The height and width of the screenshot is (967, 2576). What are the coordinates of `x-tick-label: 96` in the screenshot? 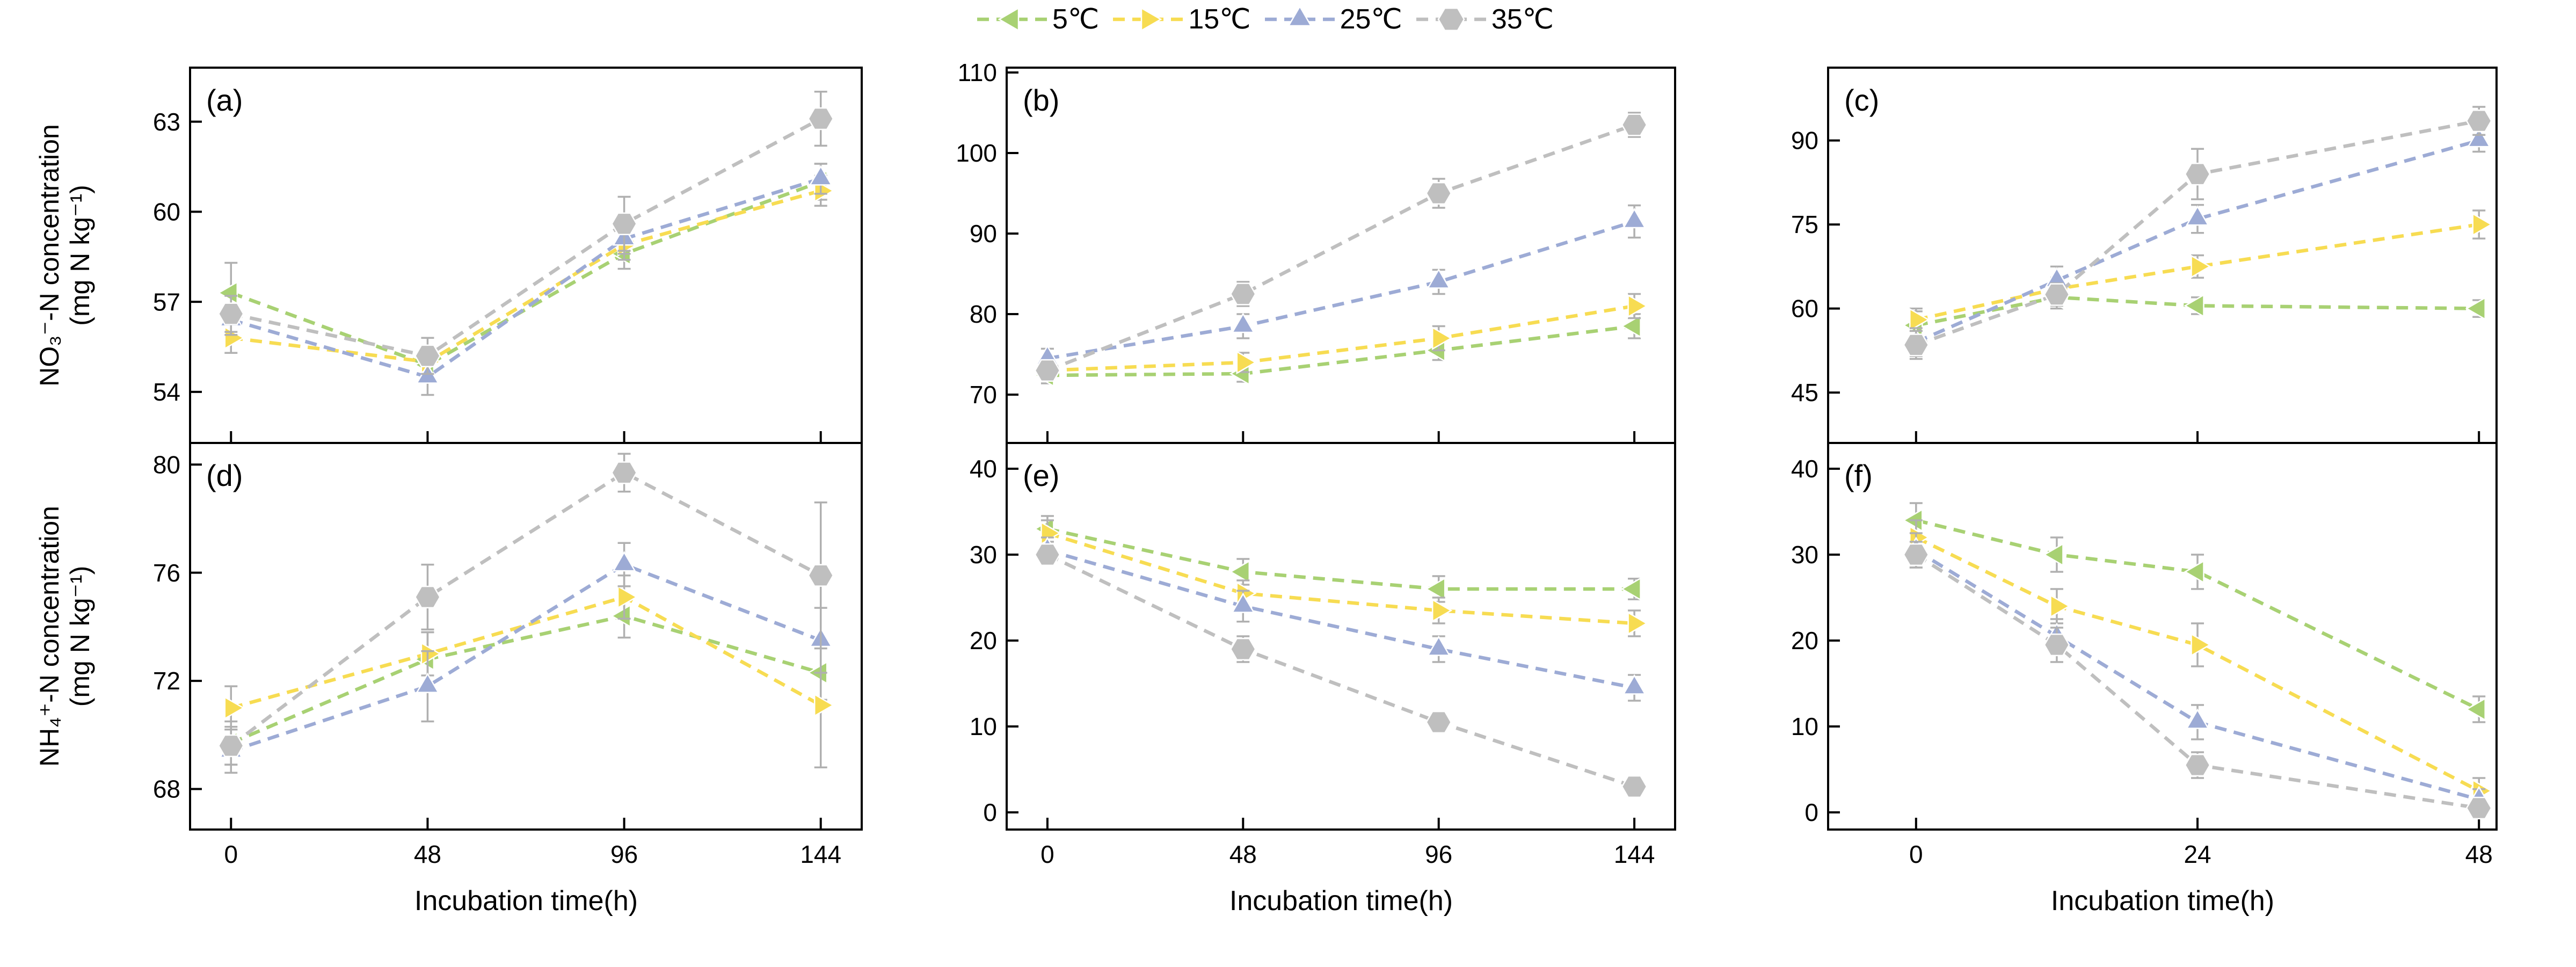 It's located at (624, 854).